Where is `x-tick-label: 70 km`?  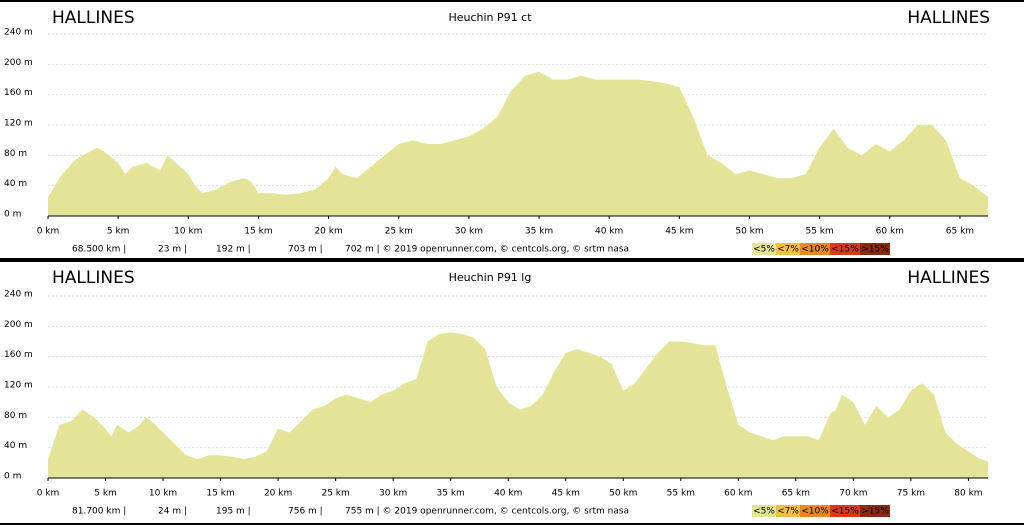 x-tick-label: 70 km is located at coordinates (853, 494).